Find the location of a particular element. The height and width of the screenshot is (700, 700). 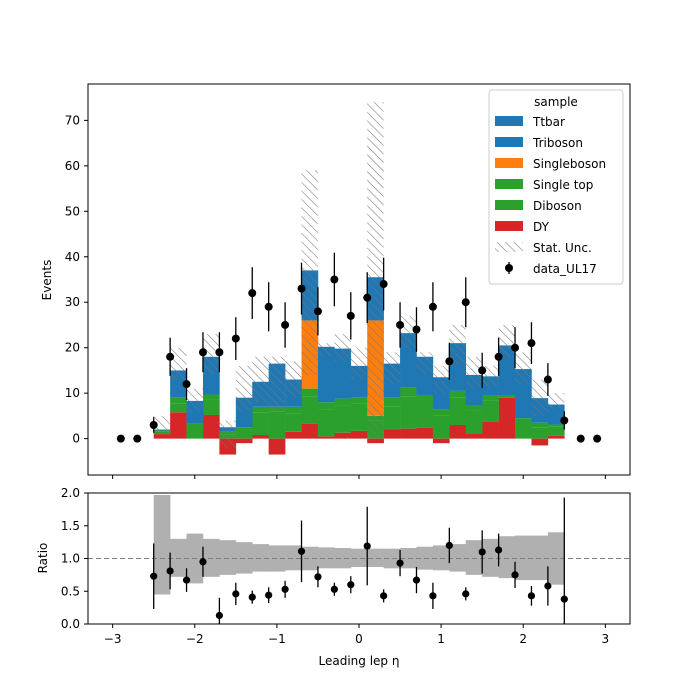

legend-label-1: Triboson is located at coordinates (557, 143).